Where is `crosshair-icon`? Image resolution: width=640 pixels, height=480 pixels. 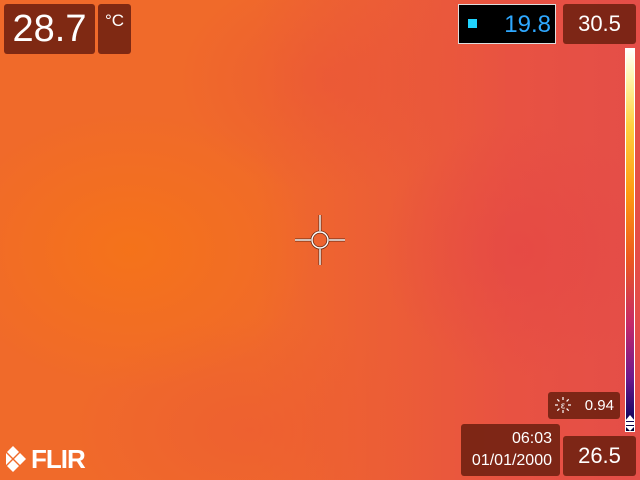 crosshair-icon is located at coordinates (320, 240).